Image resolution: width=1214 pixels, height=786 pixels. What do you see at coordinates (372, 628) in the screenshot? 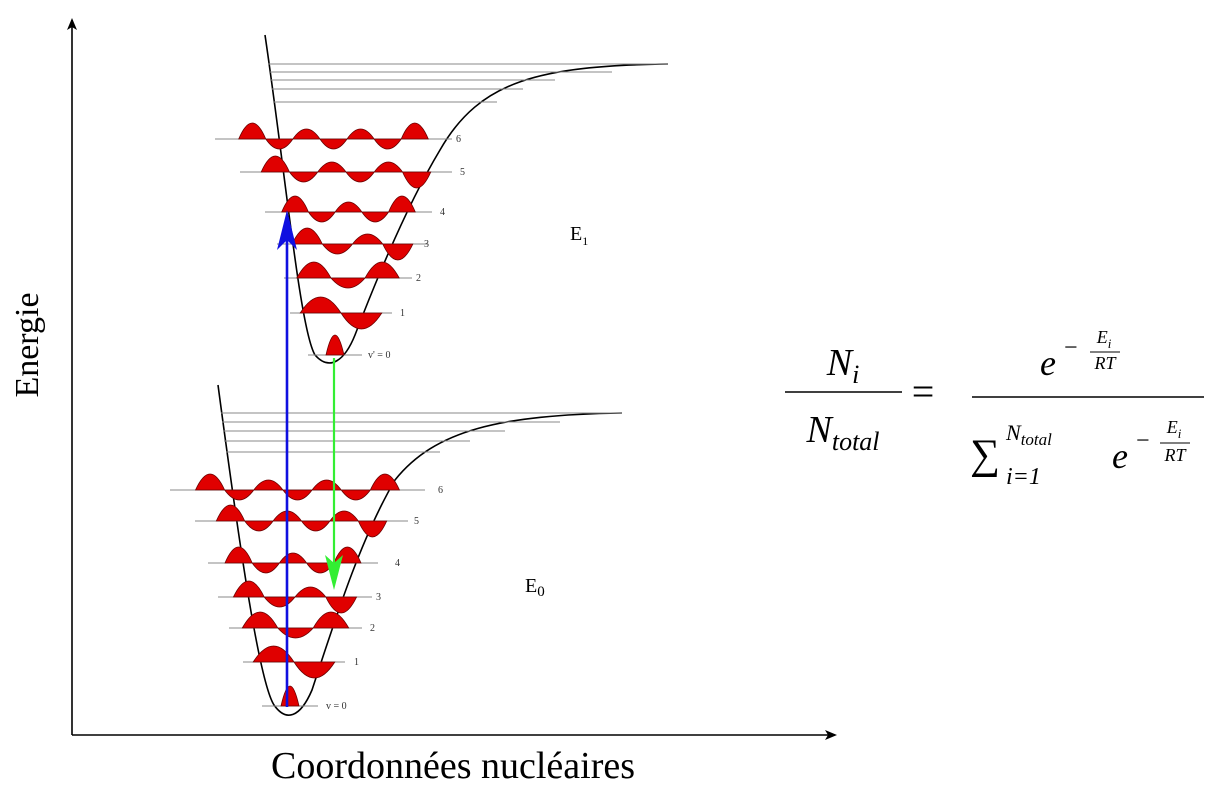
I see `ground-level-label-2: 2` at bounding box center [372, 628].